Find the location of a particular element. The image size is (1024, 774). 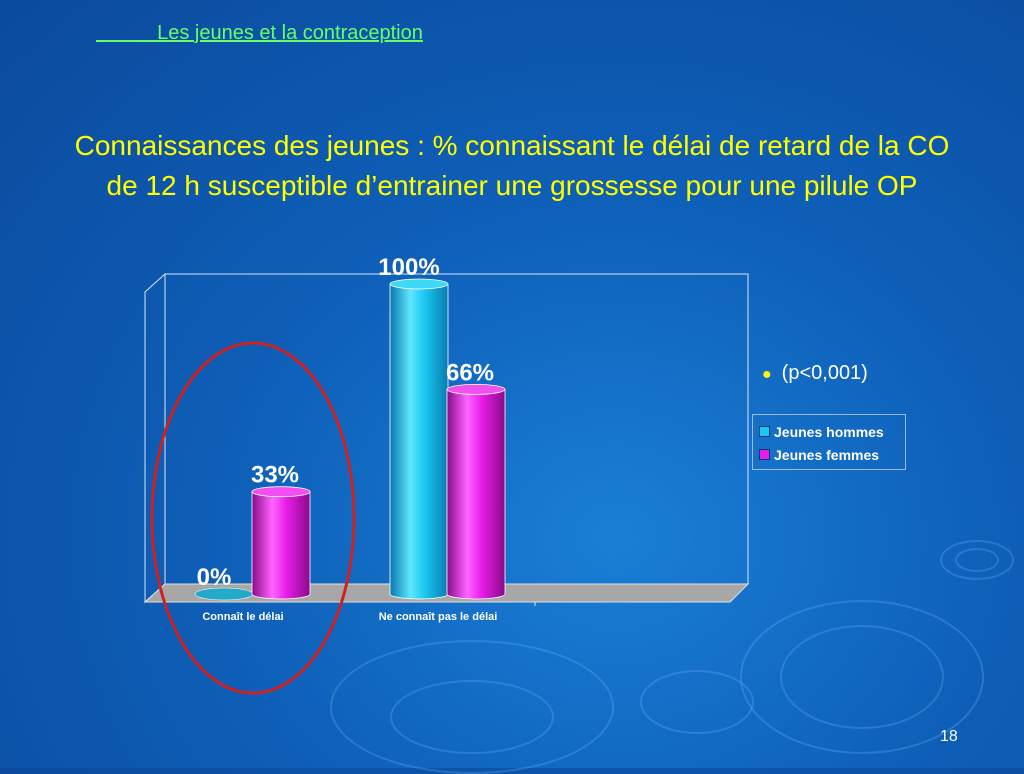

data-label: 66% is located at coordinates (470, 372).